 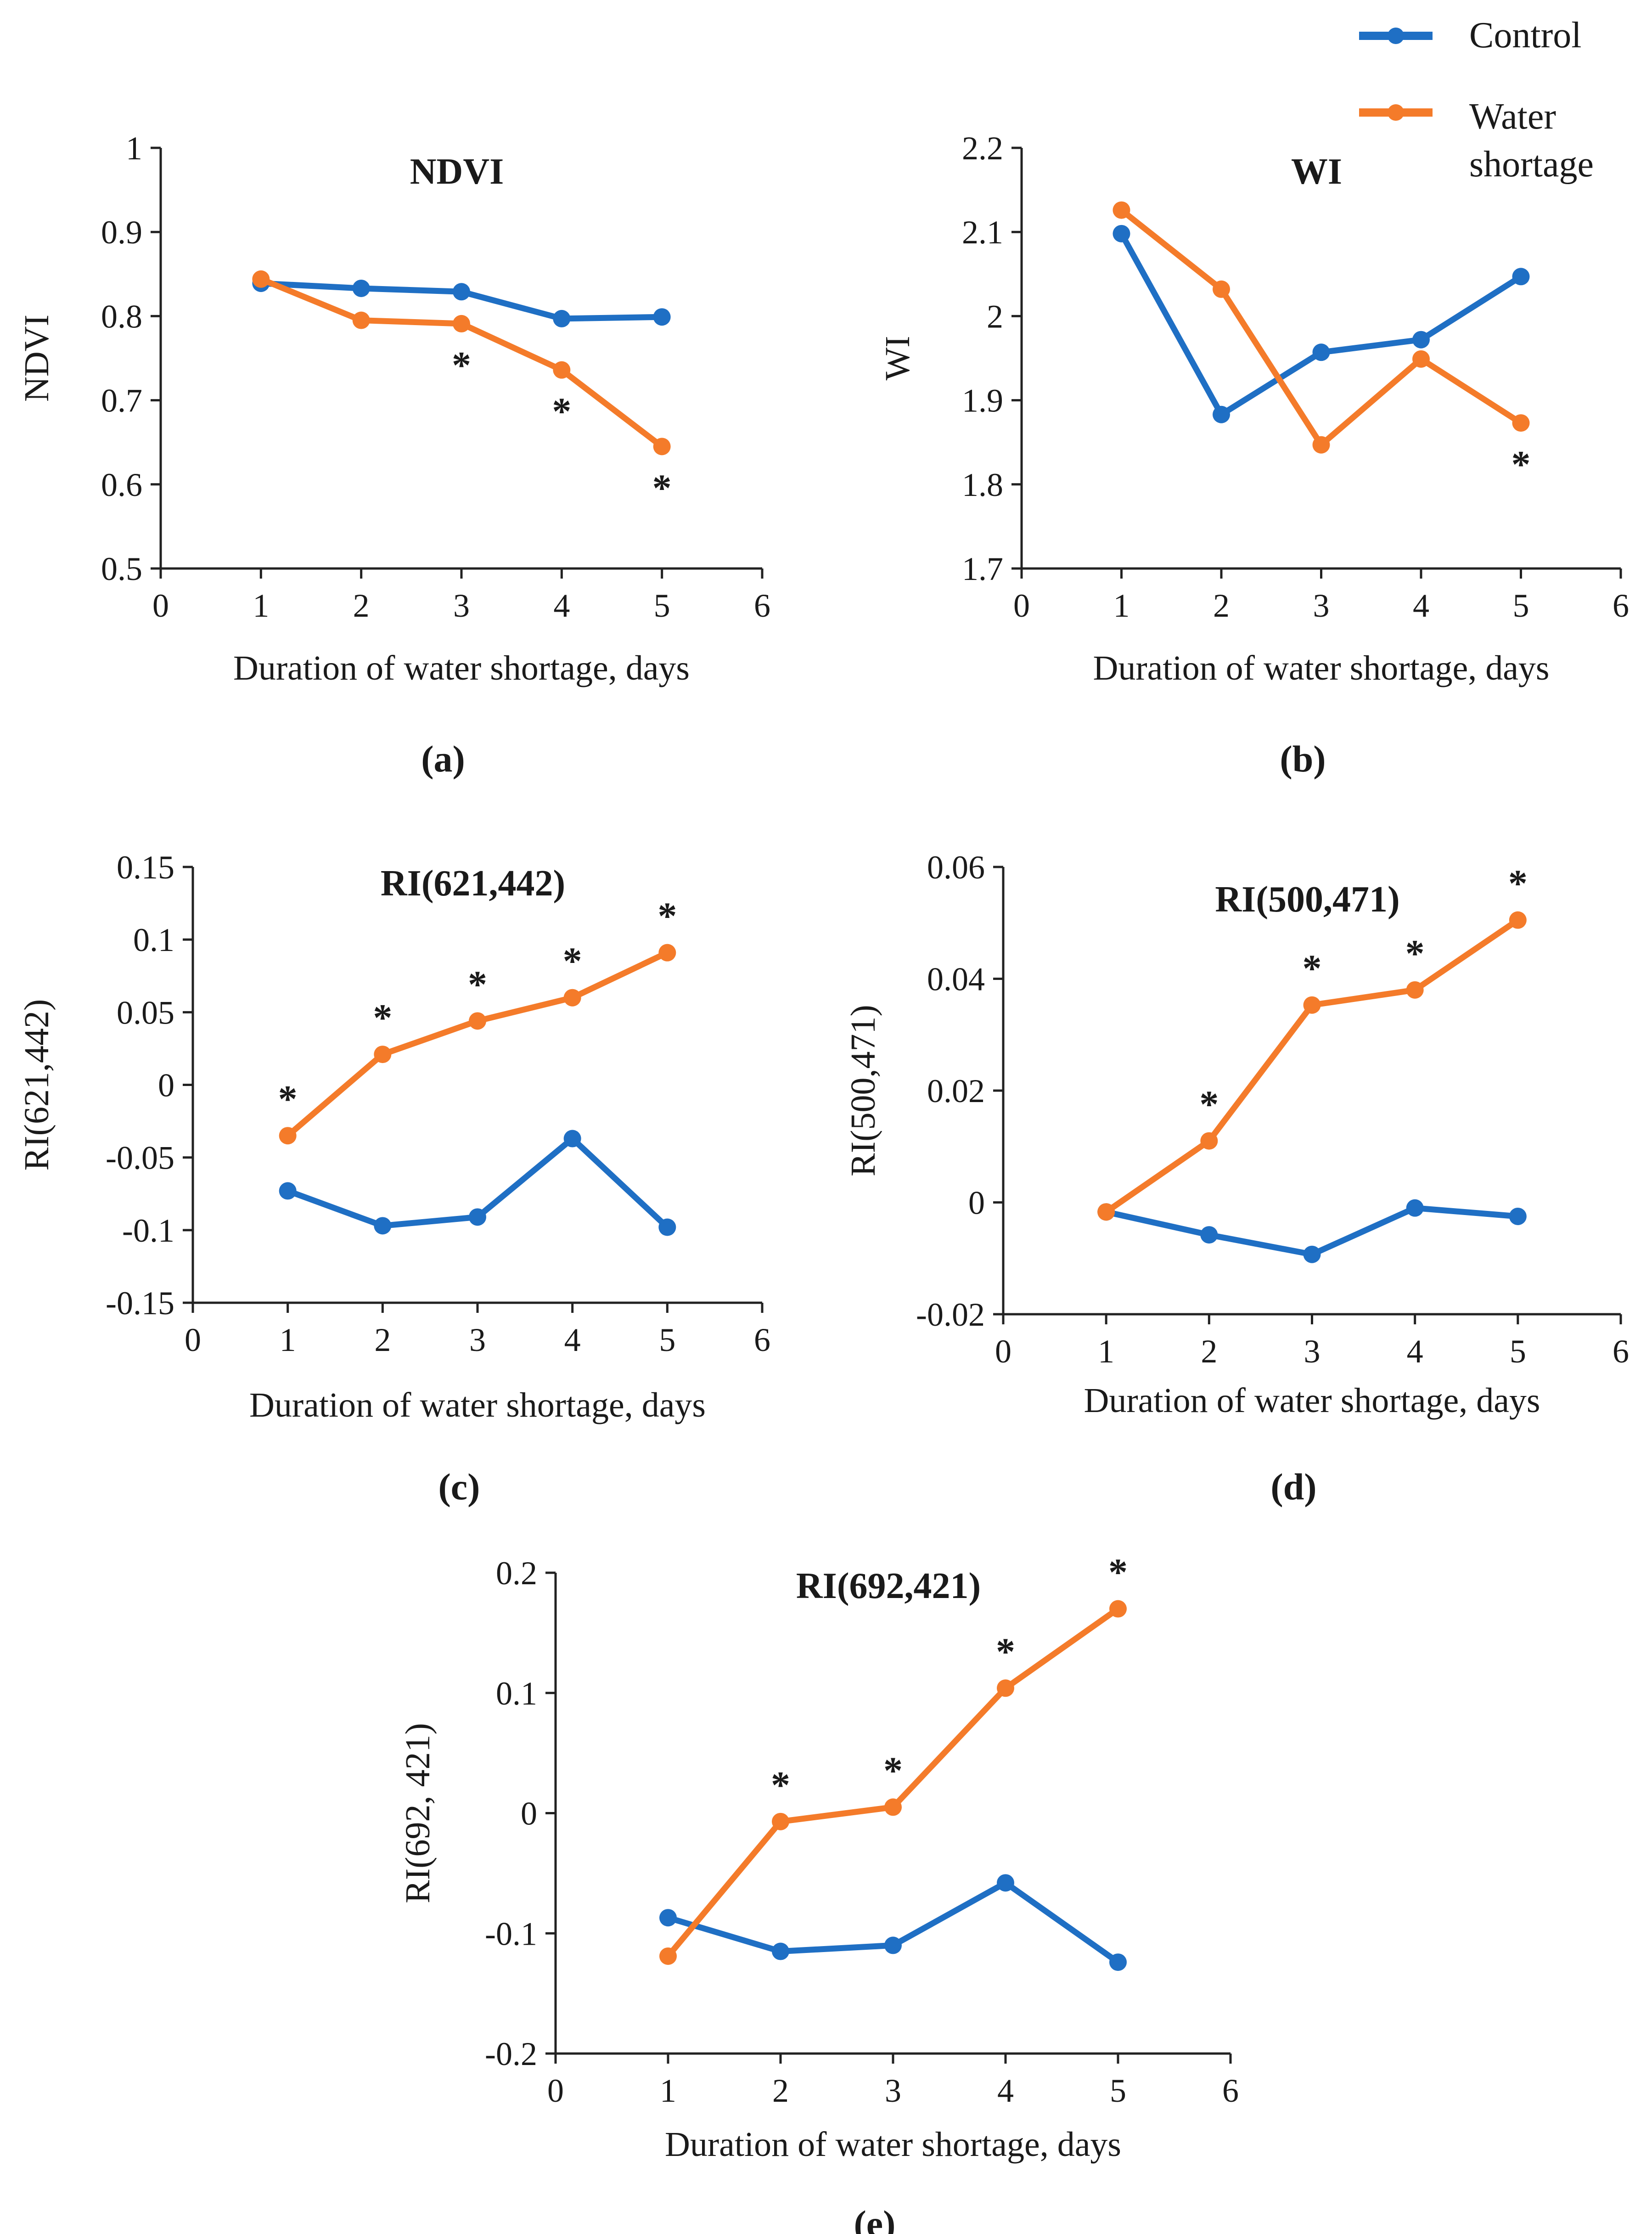 What do you see at coordinates (897, 358) in the screenshot?
I see `y-axis-title: WI` at bounding box center [897, 358].